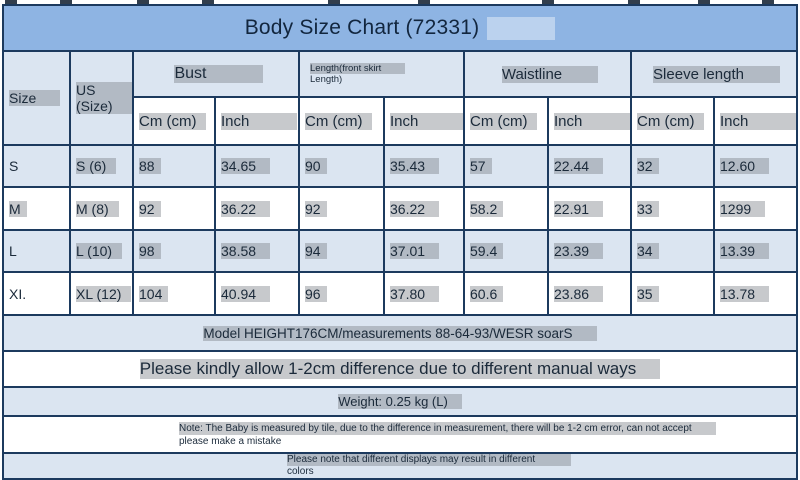 The height and width of the screenshot is (480, 800). I want to click on subheader-bust-inch: Inch, so click(257, 121).